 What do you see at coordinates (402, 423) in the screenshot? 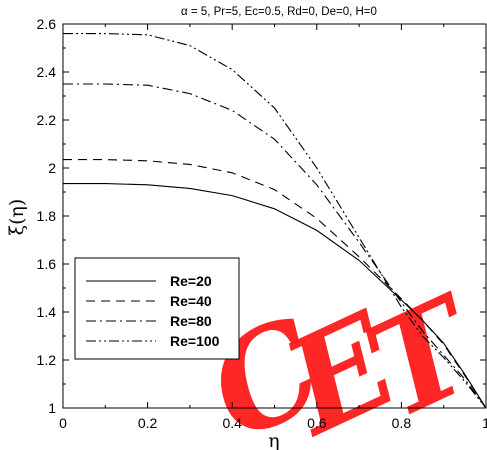
I see `x-tick-label: 0.8` at bounding box center [402, 423].